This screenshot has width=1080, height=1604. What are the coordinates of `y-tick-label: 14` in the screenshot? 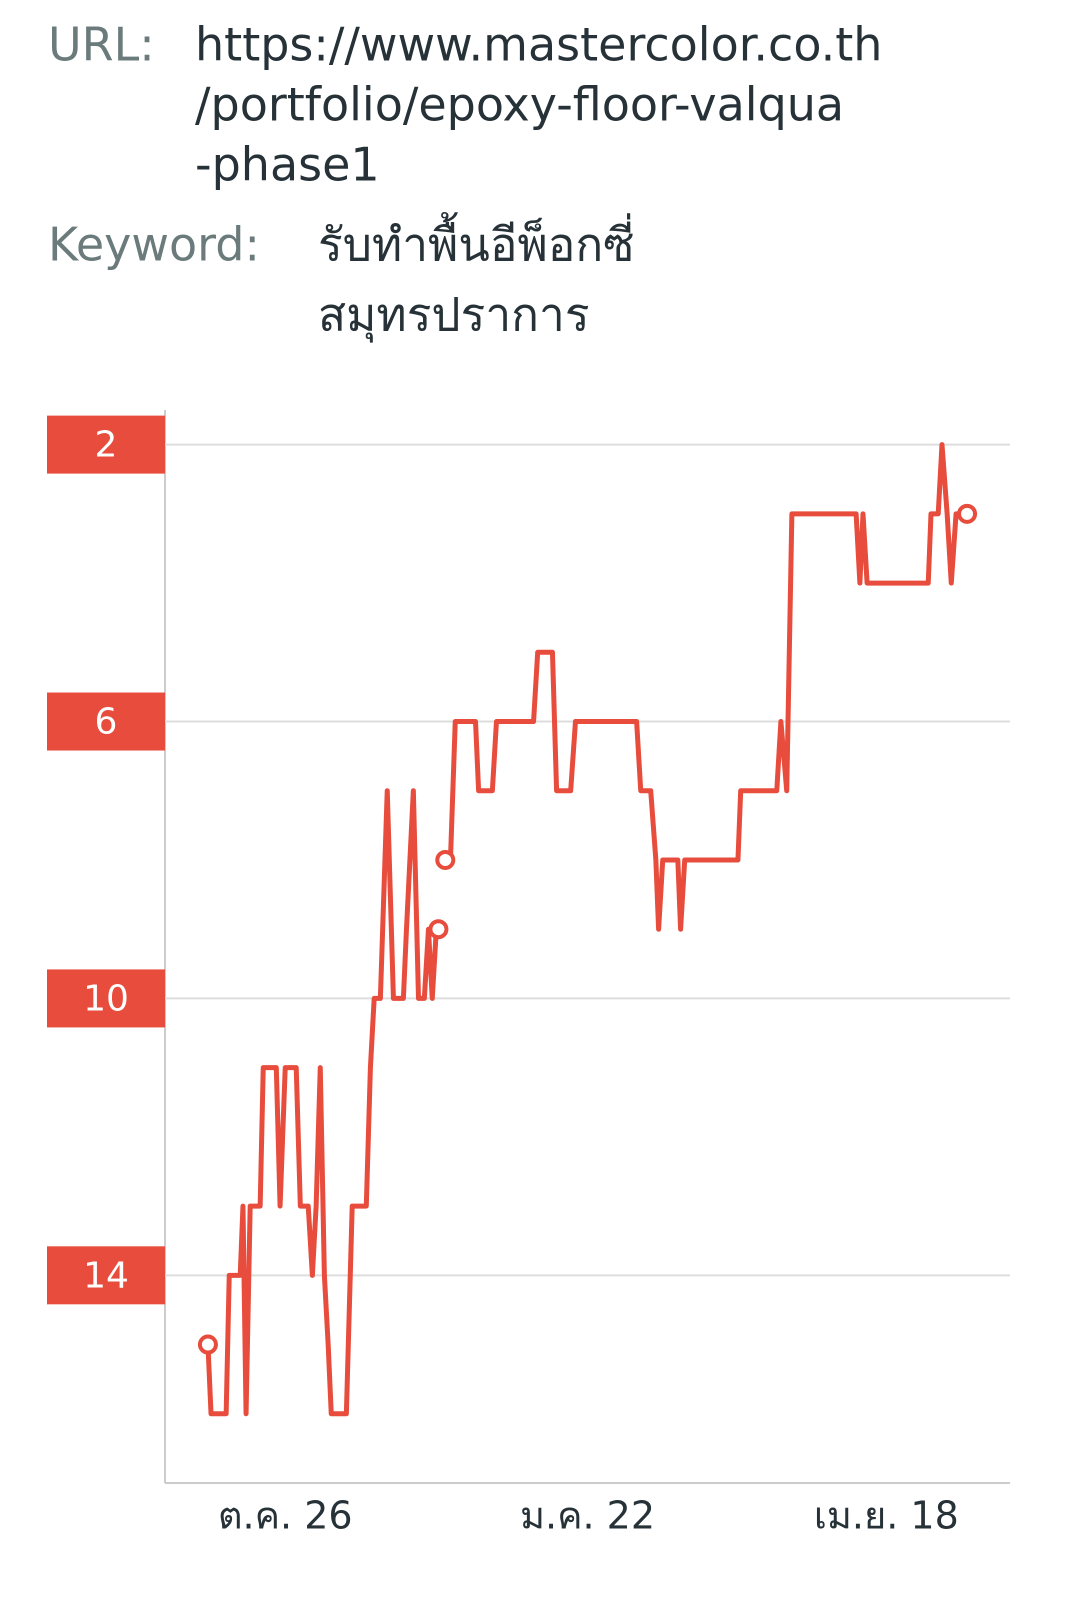 It's located at (106, 1275).